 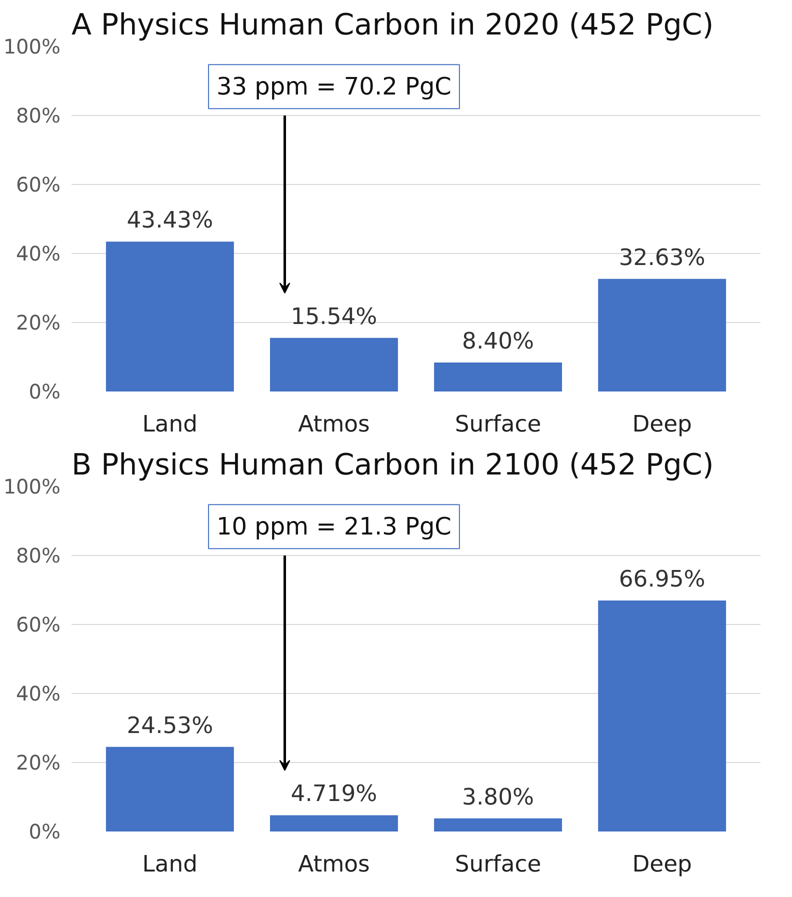 I want to click on data-label: 3.80%, so click(x=498, y=797).